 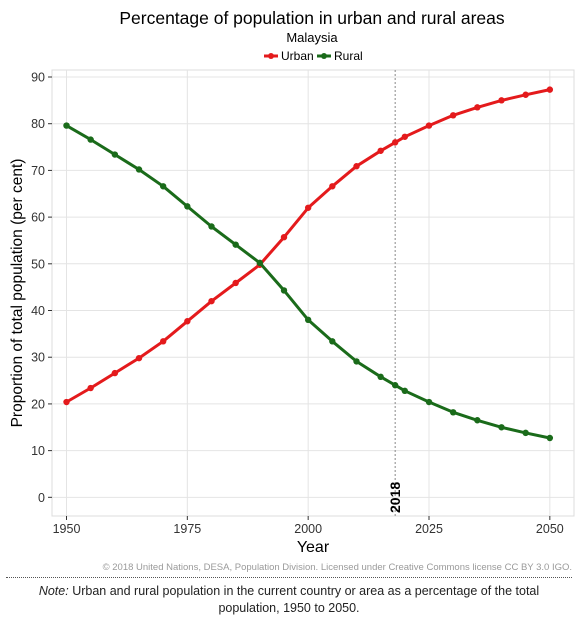 I want to click on note-divider, so click(x=289, y=577).